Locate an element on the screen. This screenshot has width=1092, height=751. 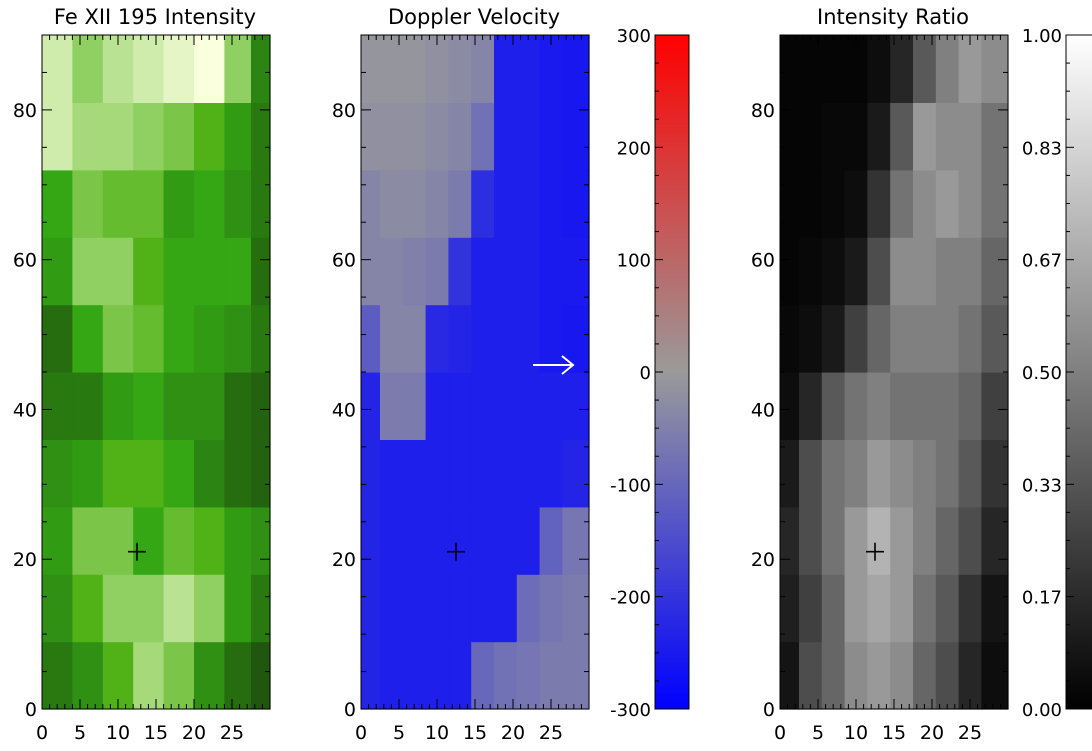
marker-plus is located at coordinates (875, 551).